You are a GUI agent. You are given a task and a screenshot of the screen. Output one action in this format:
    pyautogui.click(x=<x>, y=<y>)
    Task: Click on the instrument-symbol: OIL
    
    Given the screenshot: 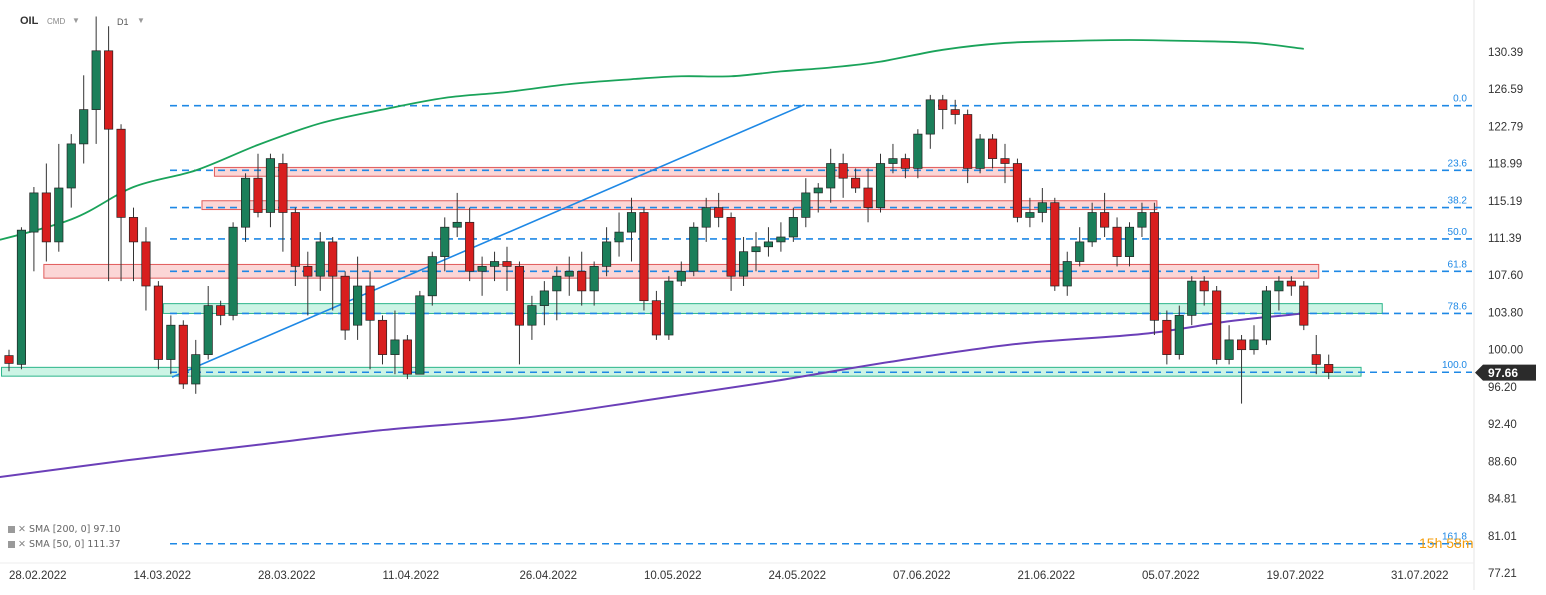 What is the action you would take?
    pyautogui.click(x=29, y=21)
    